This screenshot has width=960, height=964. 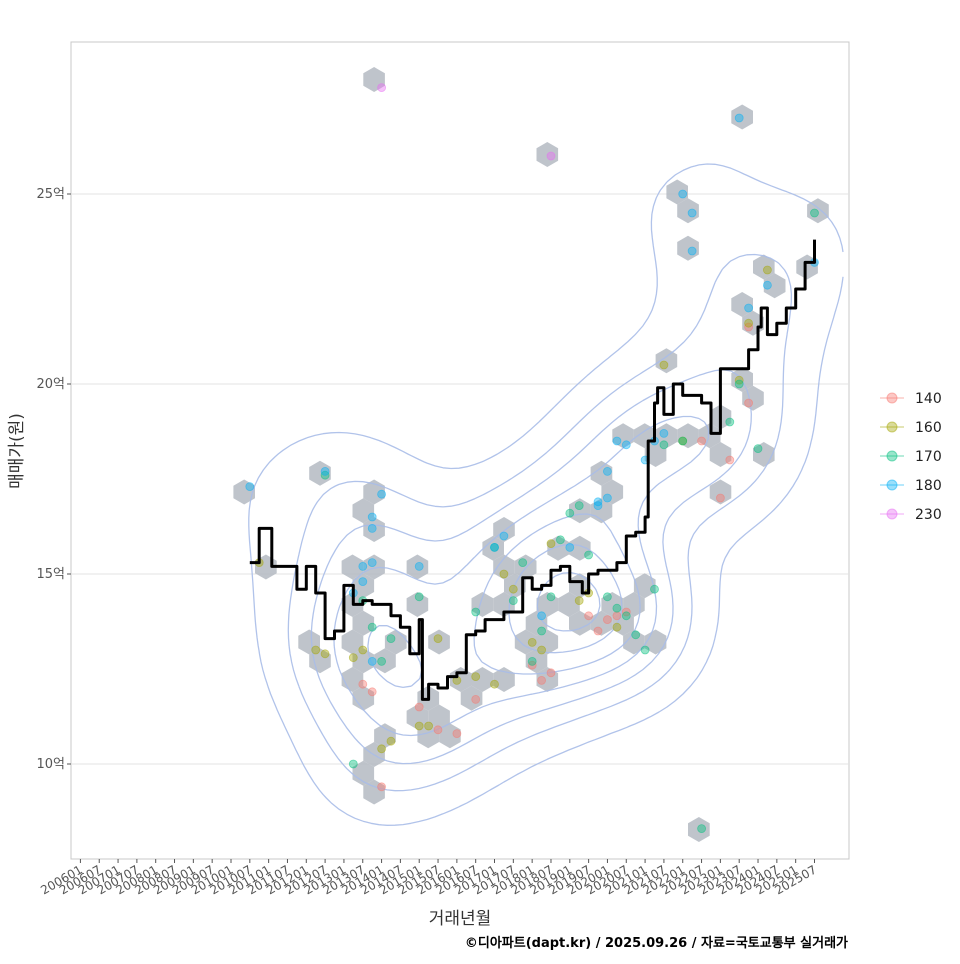 What do you see at coordinates (460, 919) in the screenshot?
I see `x-axis-title: 거래년월` at bounding box center [460, 919].